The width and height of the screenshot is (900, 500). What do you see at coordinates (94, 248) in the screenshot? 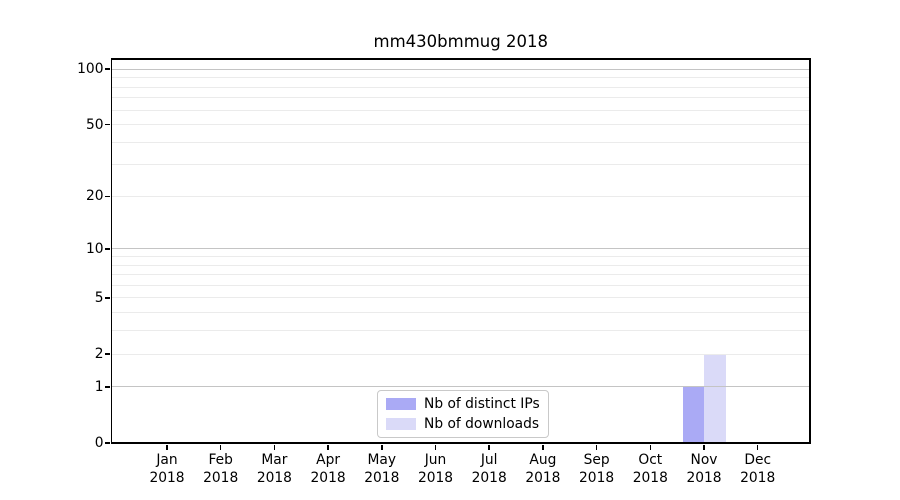
I see `y-tick-label: 10` at bounding box center [94, 248].